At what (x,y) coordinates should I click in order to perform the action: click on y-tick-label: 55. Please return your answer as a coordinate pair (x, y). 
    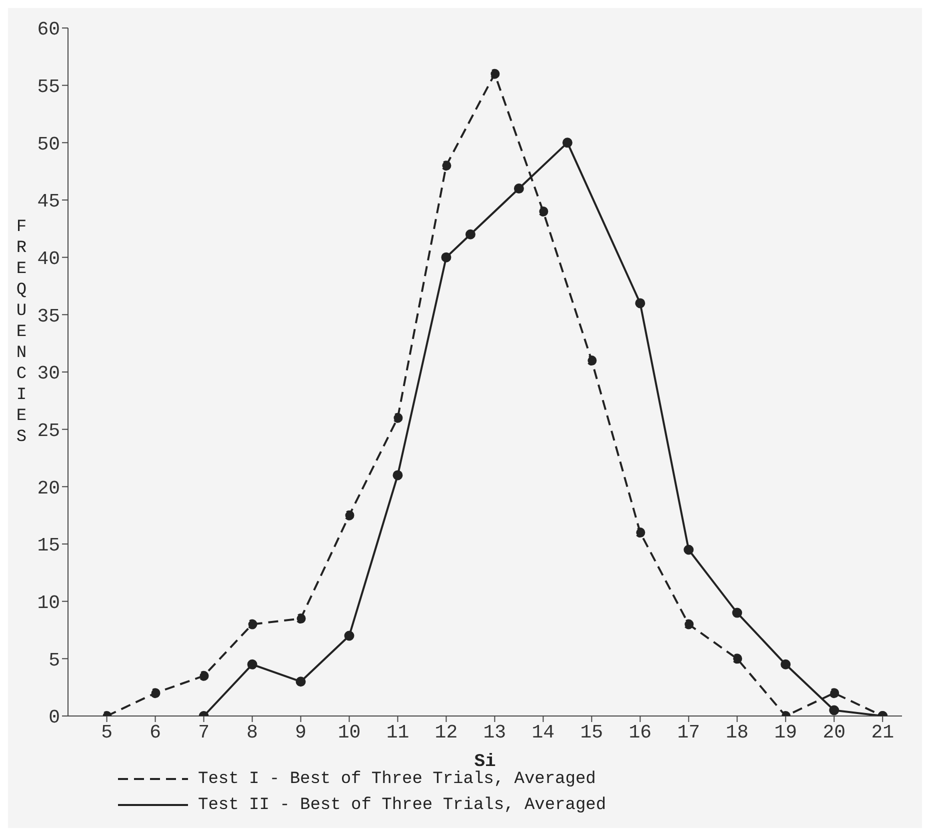
    Looking at the image, I should click on (48, 87).